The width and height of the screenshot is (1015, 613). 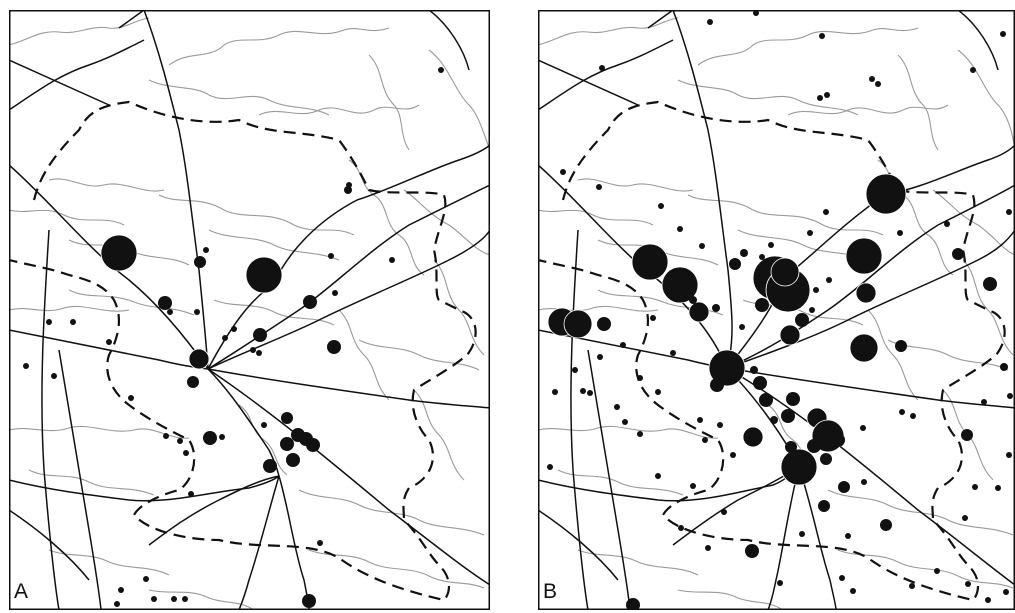 I want to click on panel-label-b: B, so click(x=550, y=591).